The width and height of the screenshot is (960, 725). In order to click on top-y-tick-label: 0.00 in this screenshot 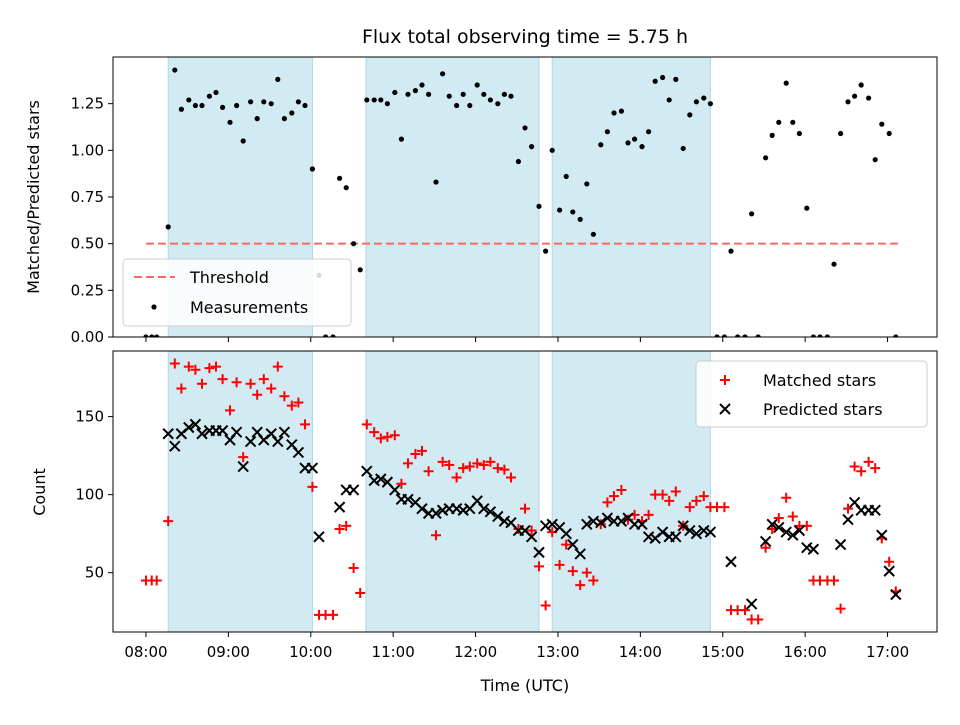, I will do `click(87, 337)`.